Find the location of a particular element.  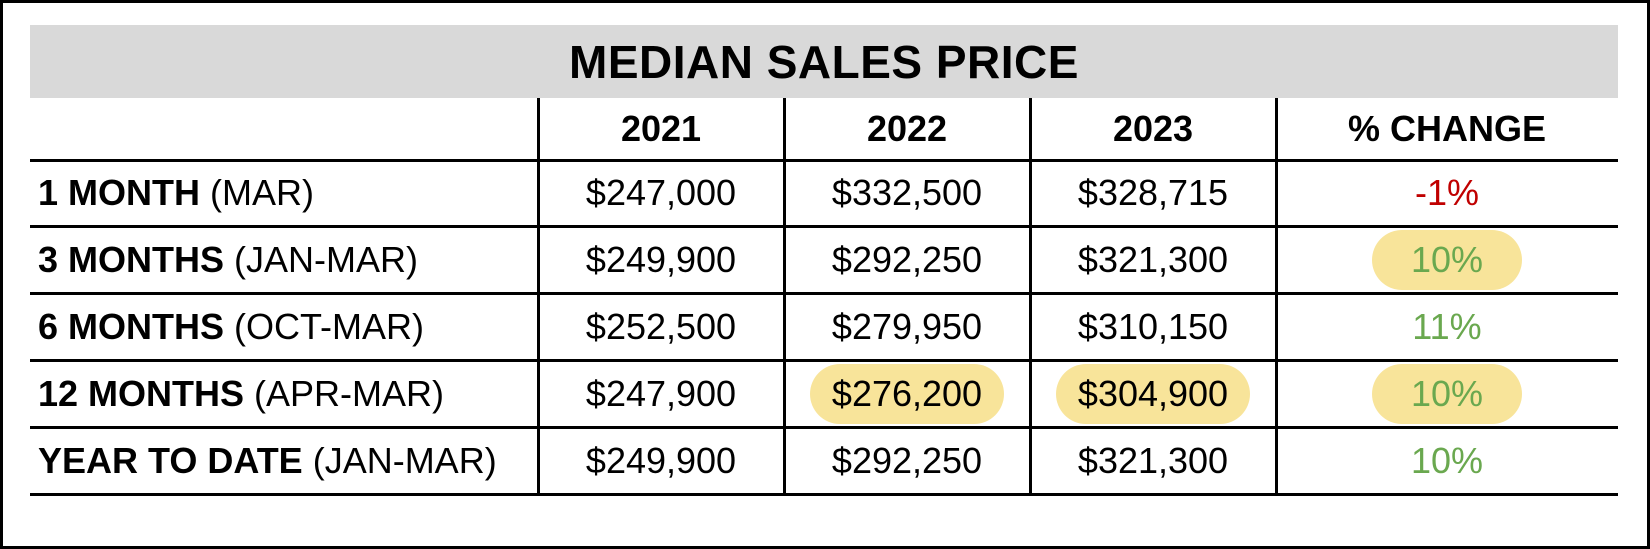

value-cell: $310,150 is located at coordinates (1153, 326).